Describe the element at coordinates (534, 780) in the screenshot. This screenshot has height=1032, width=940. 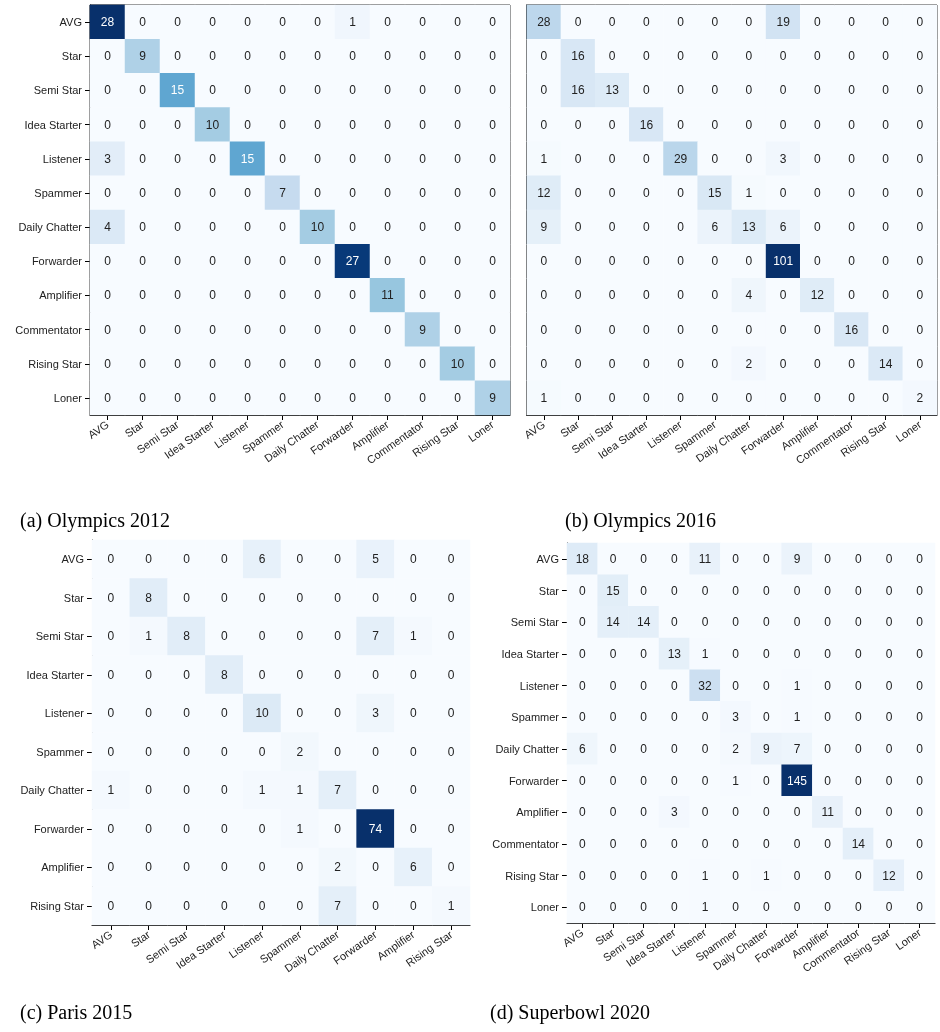
I see `y-tick-label: Forwarder` at that location.